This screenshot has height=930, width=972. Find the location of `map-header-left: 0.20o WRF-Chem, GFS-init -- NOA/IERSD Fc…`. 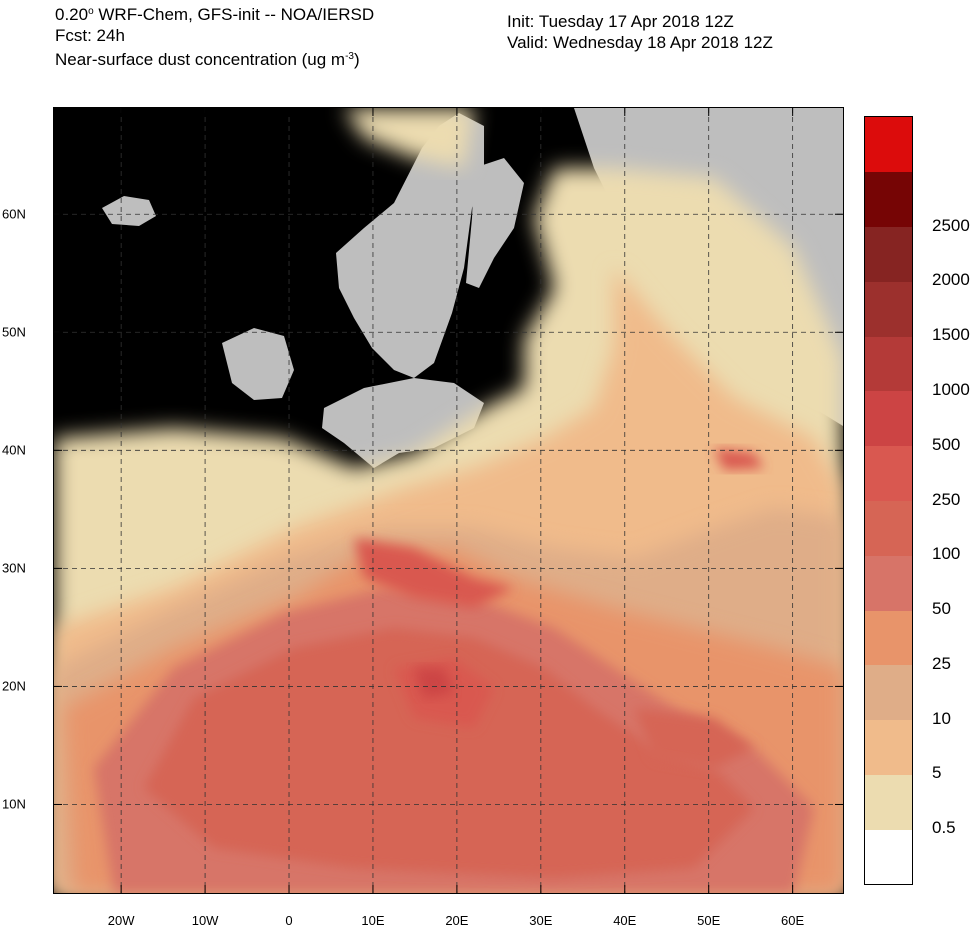

map-header-left: 0.20o WRF-Chem, GFS-init -- NOA/IERSD Fc… is located at coordinates (214, 35).